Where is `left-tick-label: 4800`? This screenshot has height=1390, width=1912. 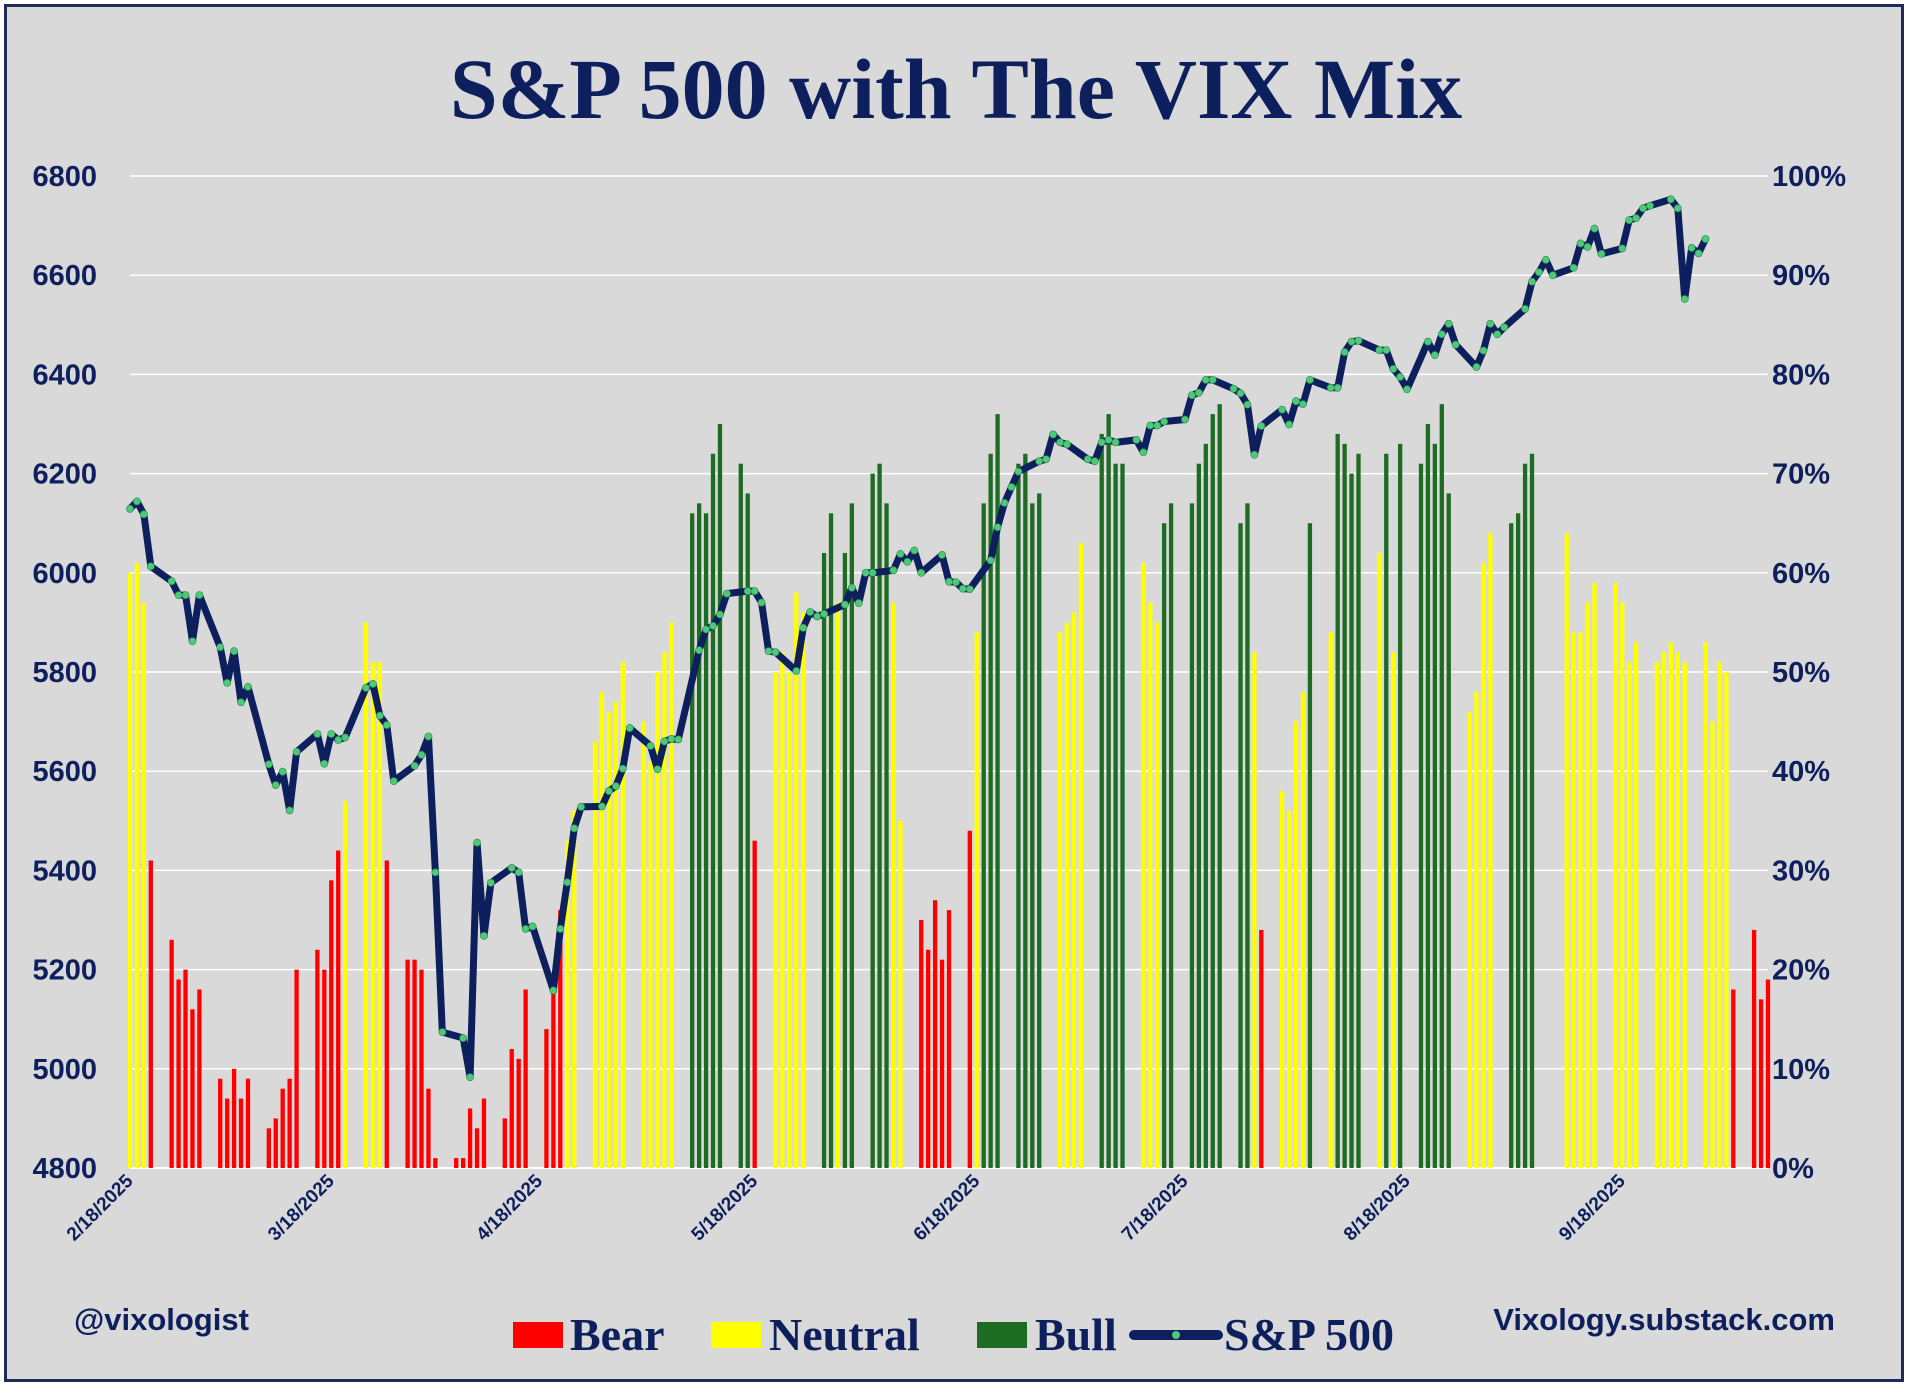 left-tick-label: 4800 is located at coordinates (64, 1169).